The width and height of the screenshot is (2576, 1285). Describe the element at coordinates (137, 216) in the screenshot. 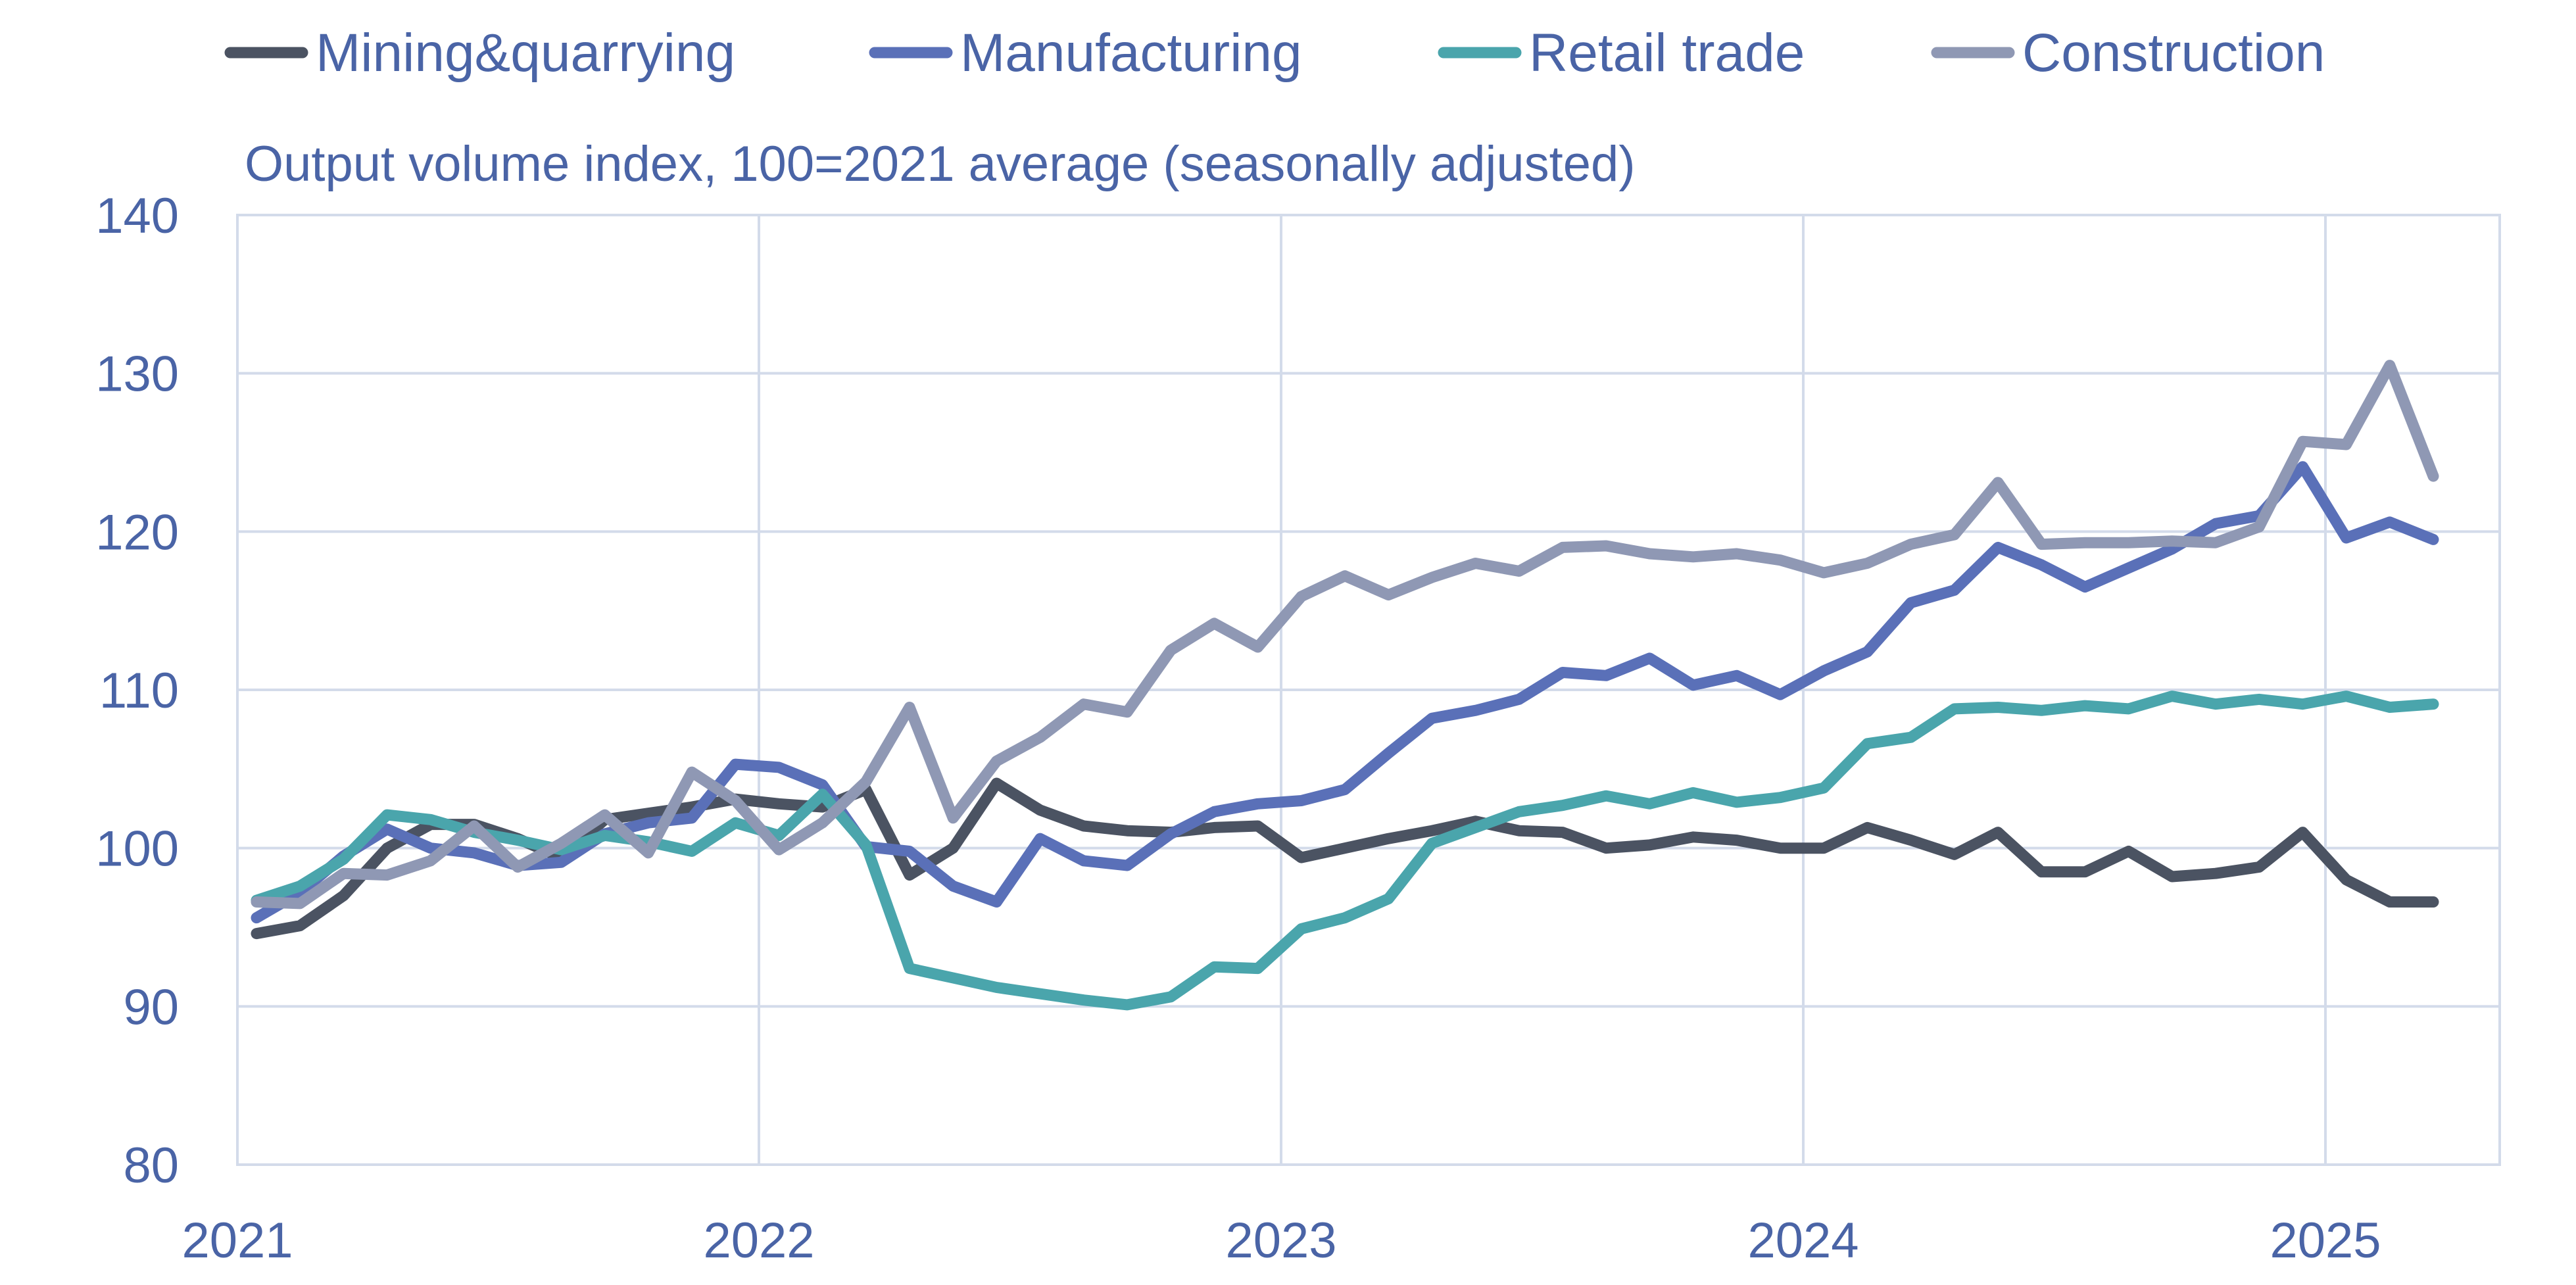

I see `y-tick-label: 140` at that location.